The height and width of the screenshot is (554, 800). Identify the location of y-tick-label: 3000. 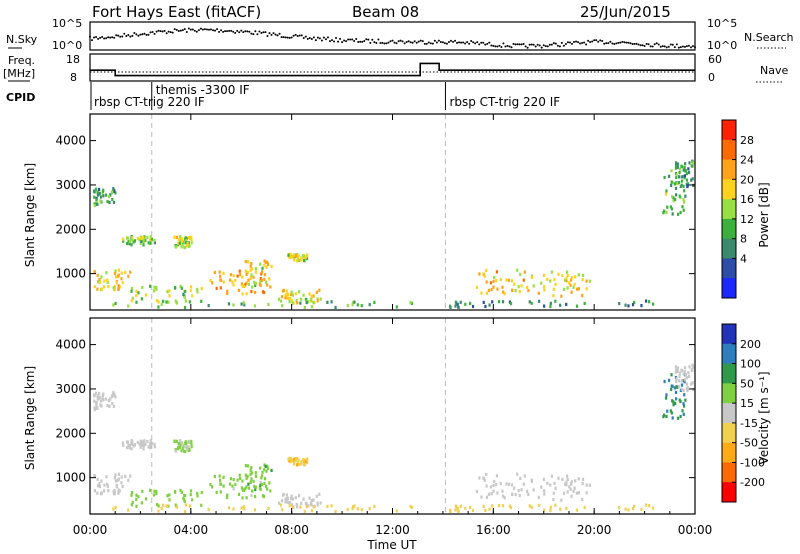
(70, 389).